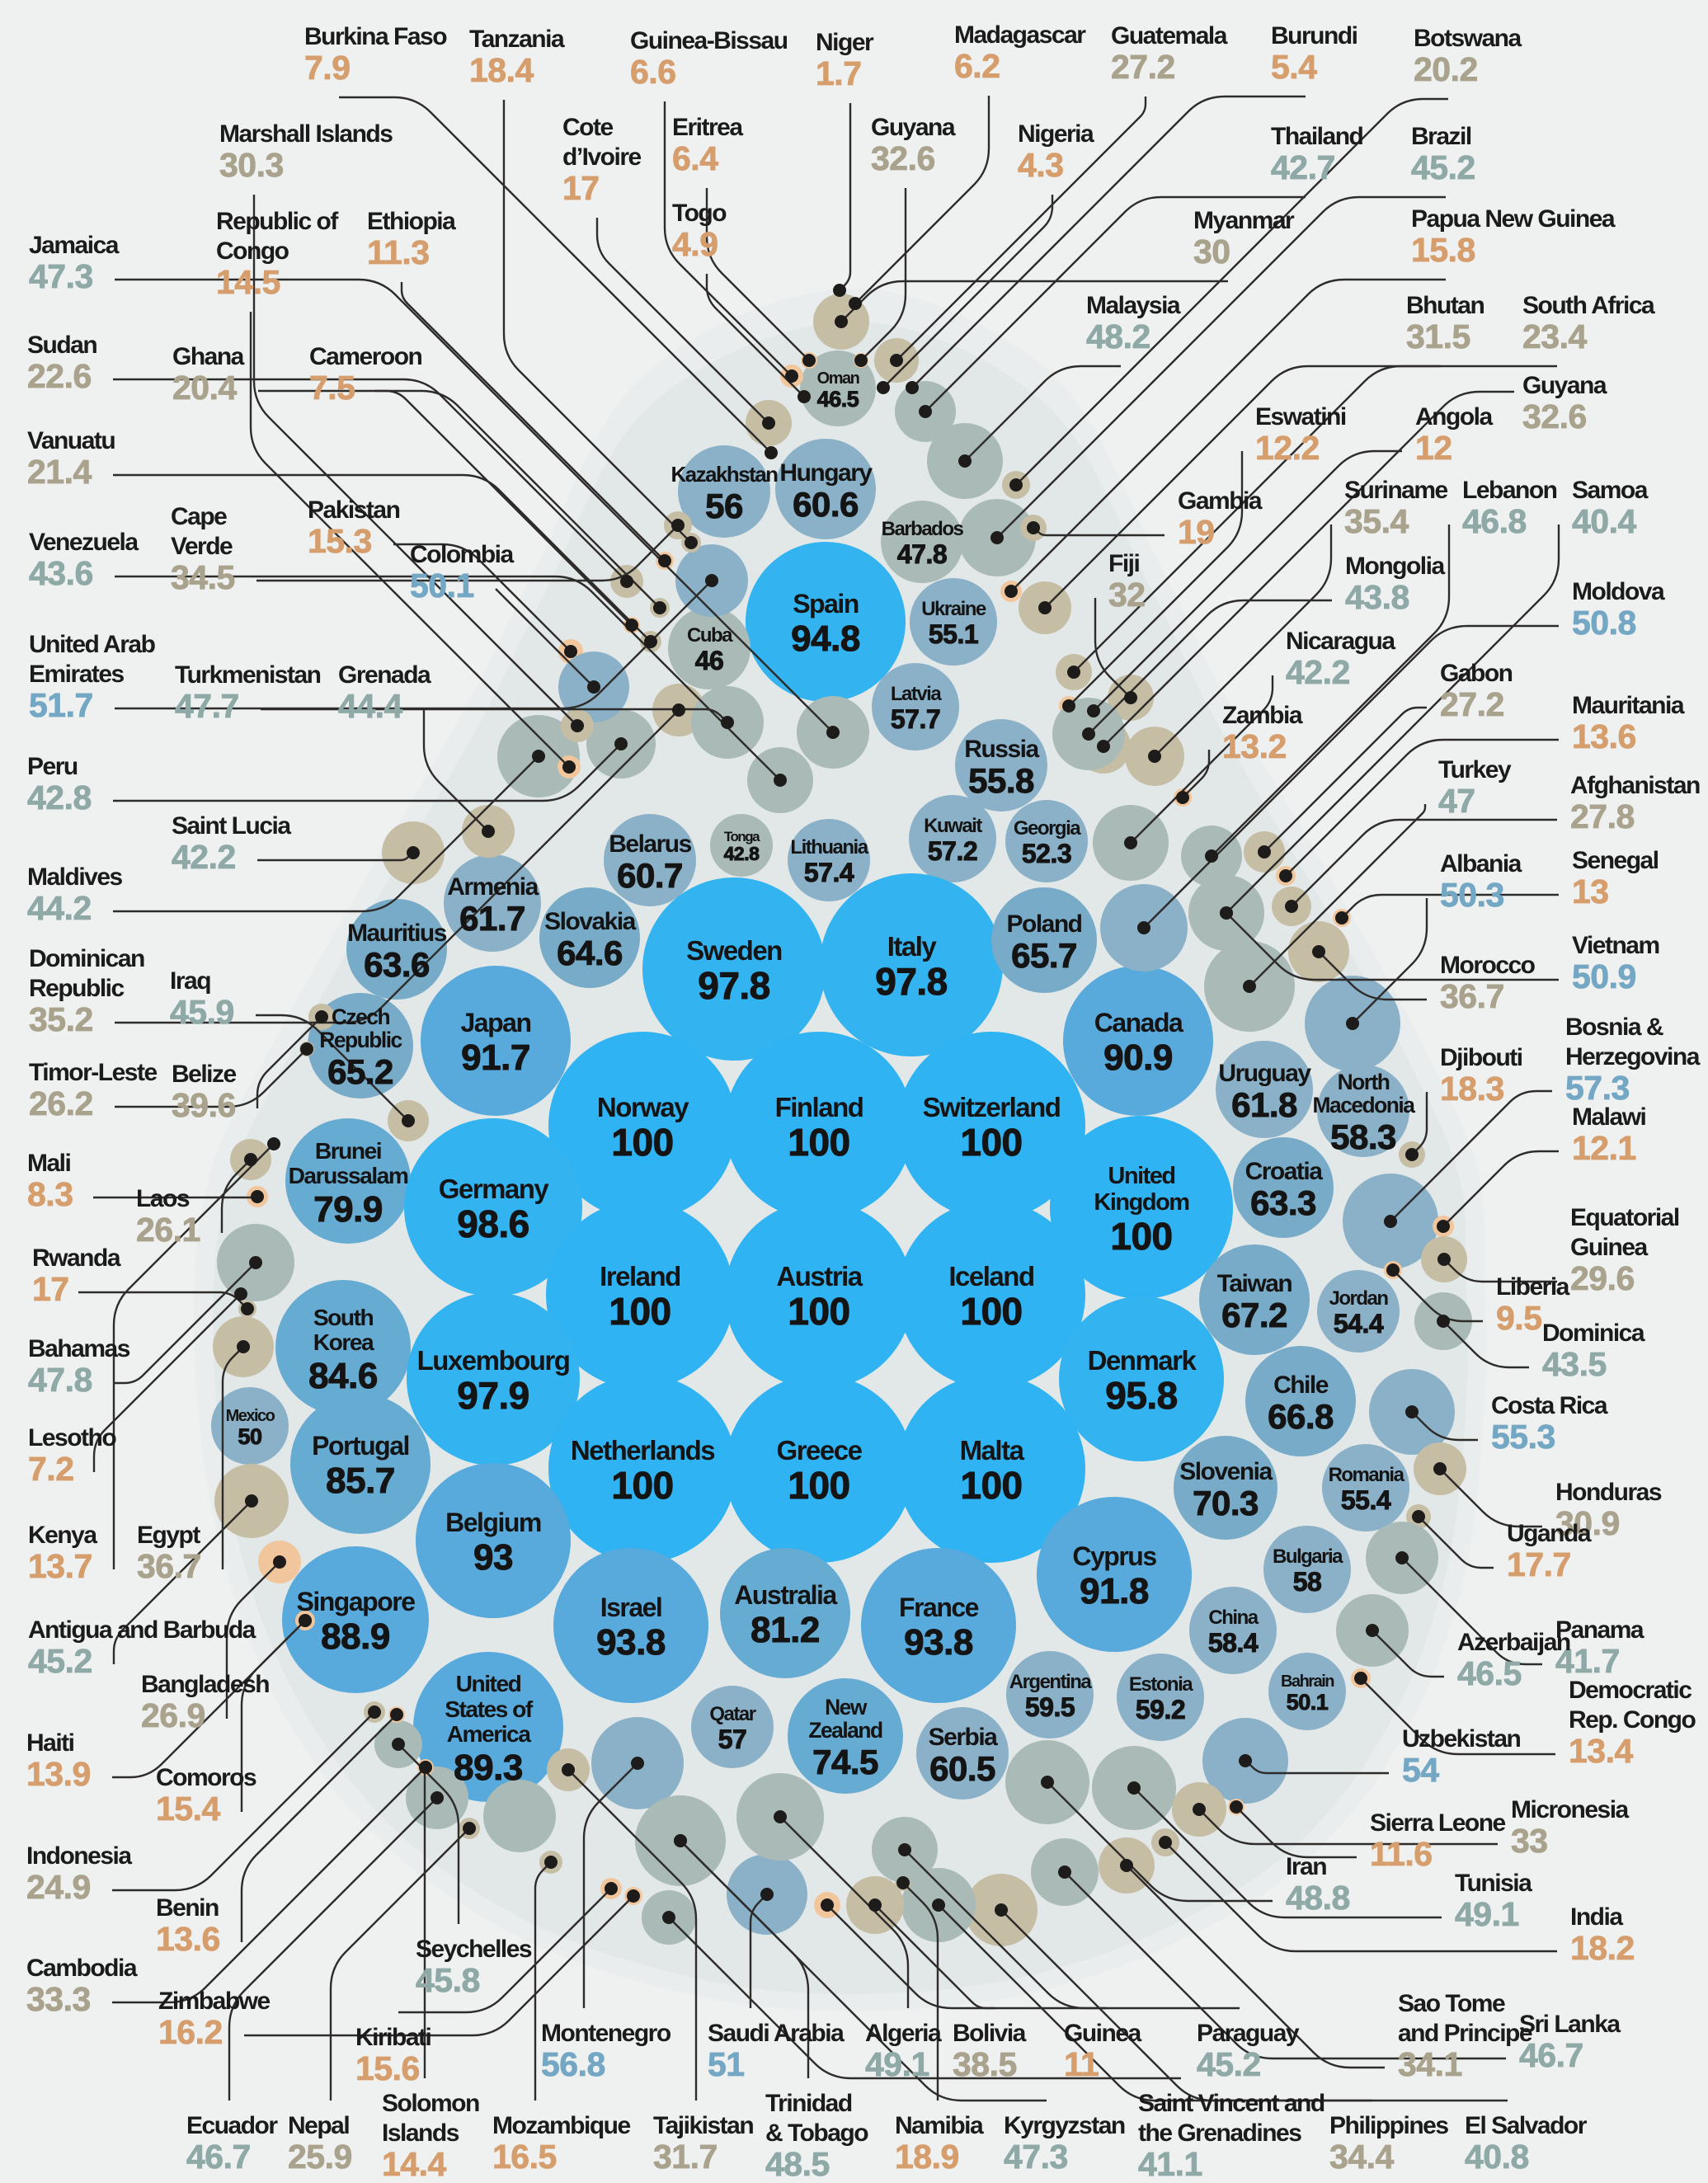 The width and height of the screenshot is (1708, 2183). I want to click on svg-text:Saint Vincent andthe Grenadine: Saint Vincent and the Grenadines 41.1, so click(1231, 2136).